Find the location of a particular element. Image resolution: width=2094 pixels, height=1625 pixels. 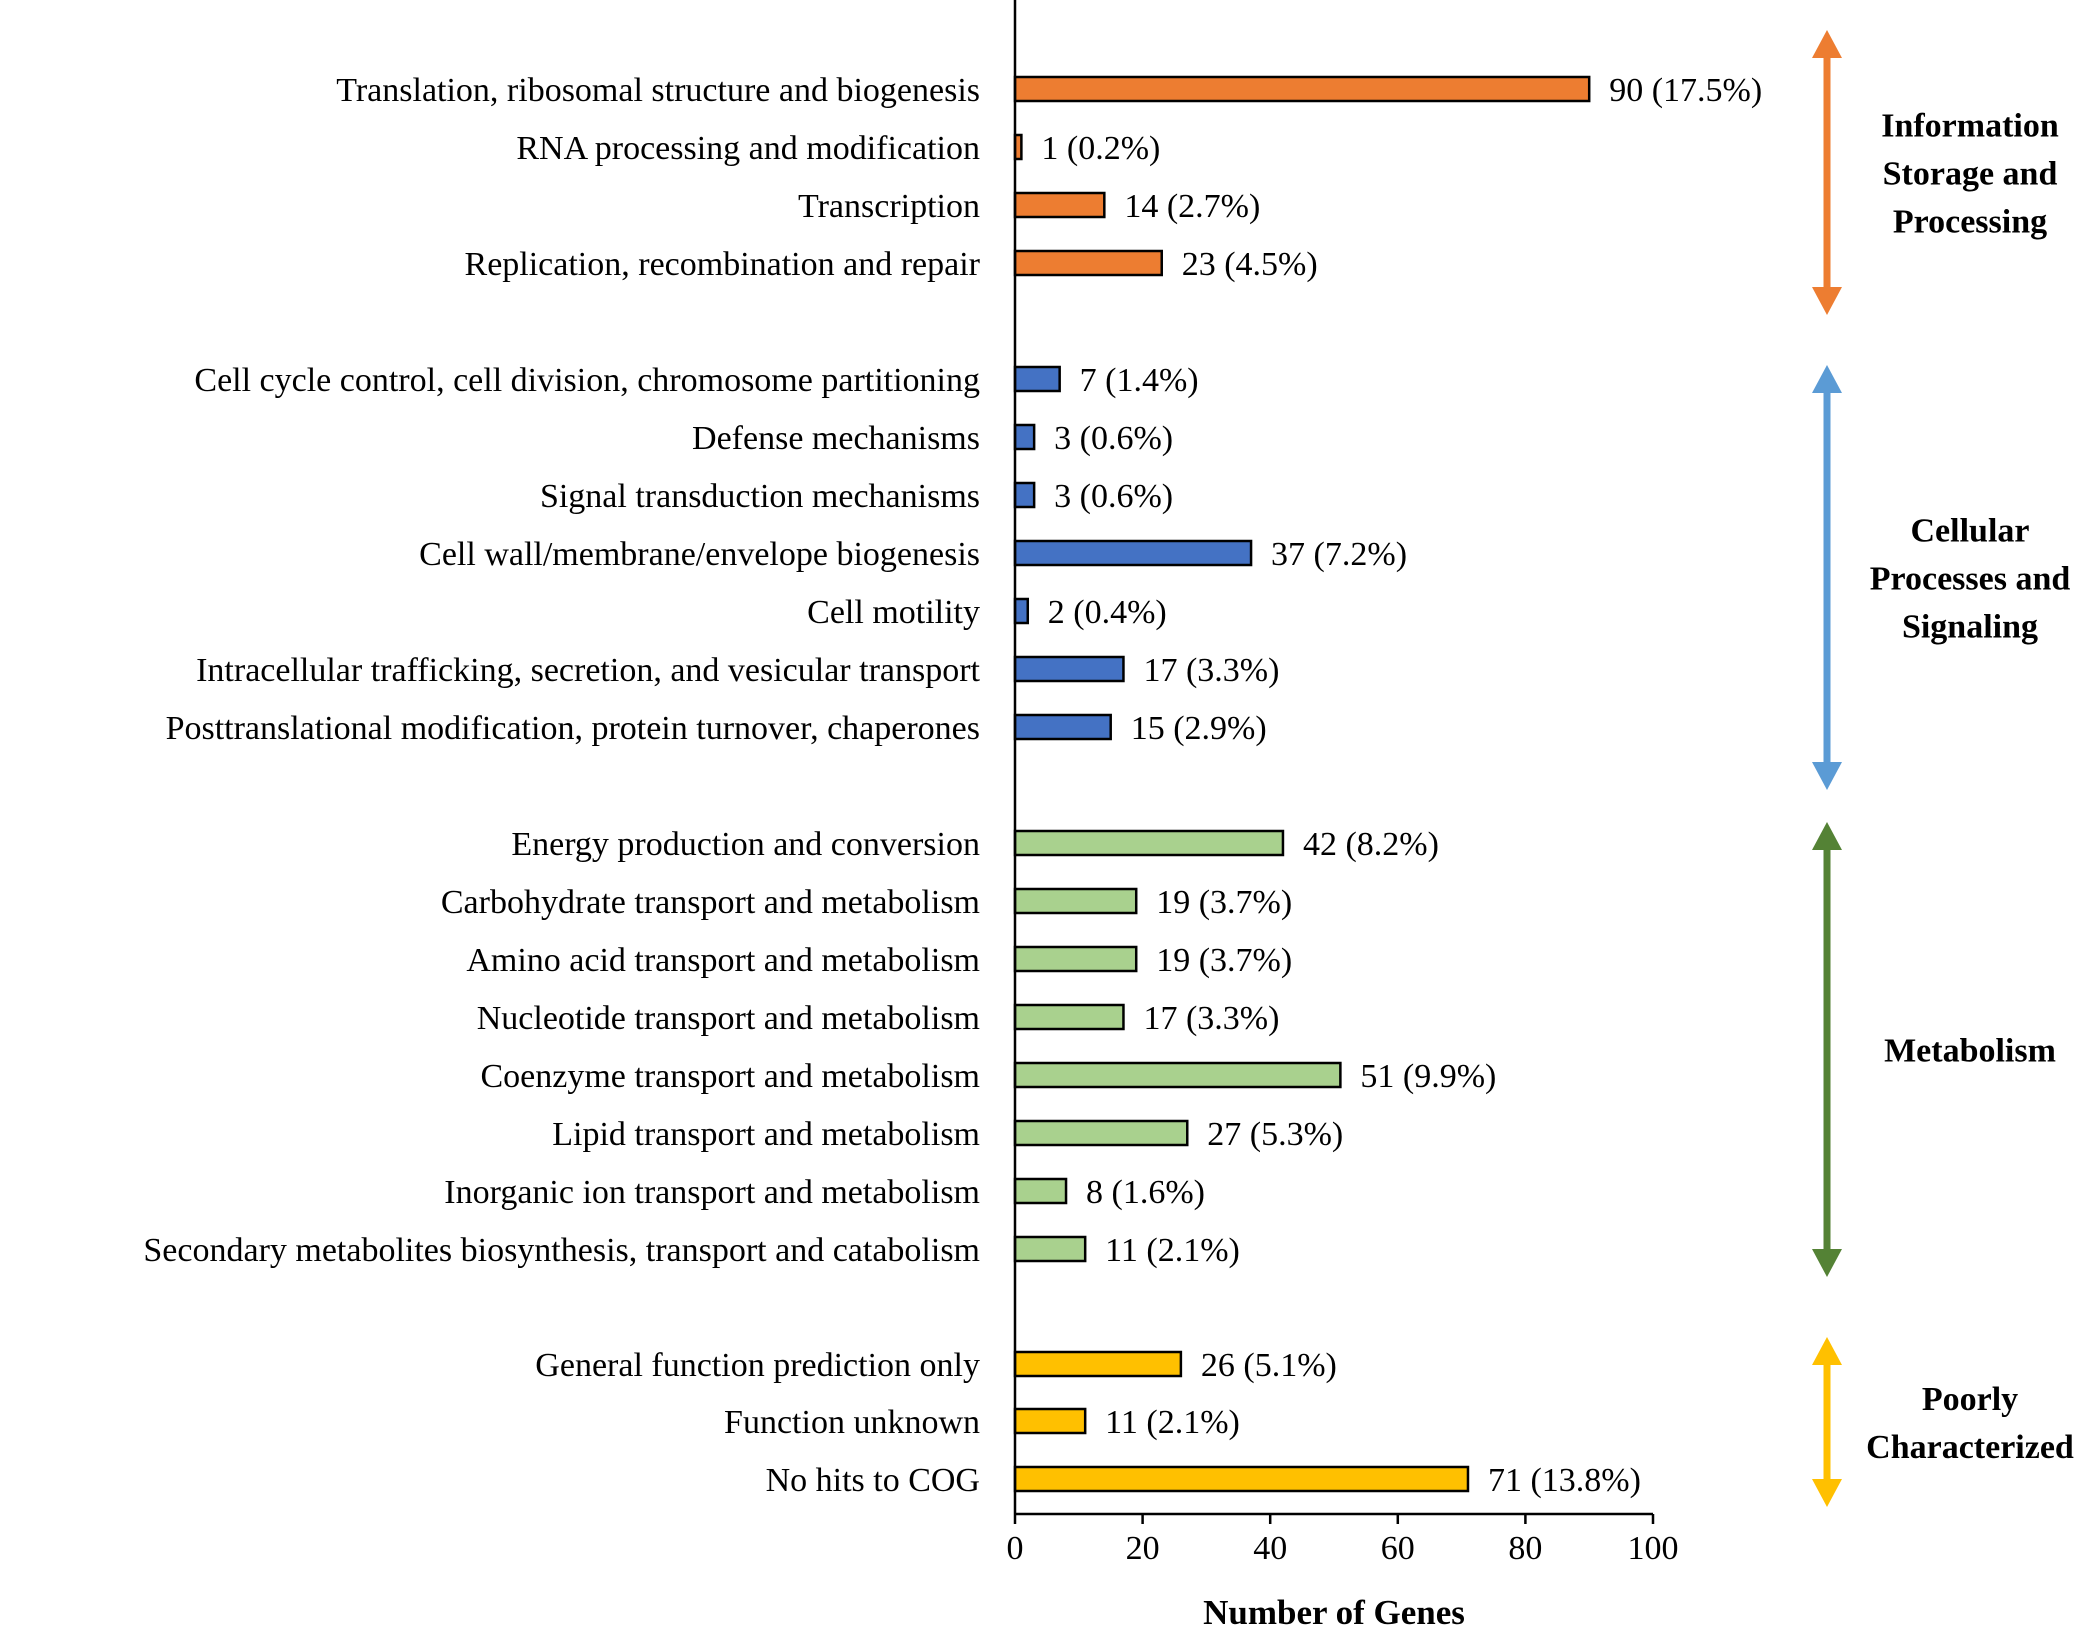

data-label: 7 (1.4%) is located at coordinates (1139, 380).